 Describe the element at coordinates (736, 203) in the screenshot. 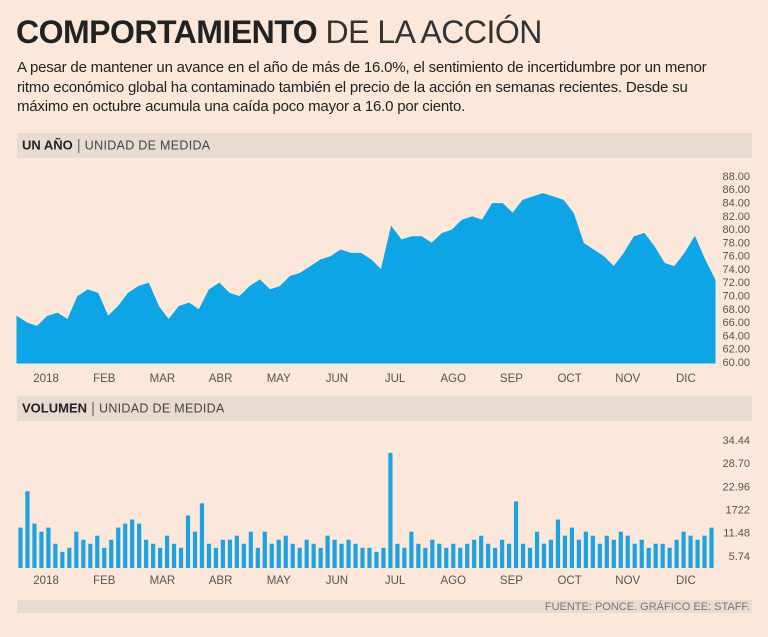

I see `y-tick-label: 84.00` at that location.